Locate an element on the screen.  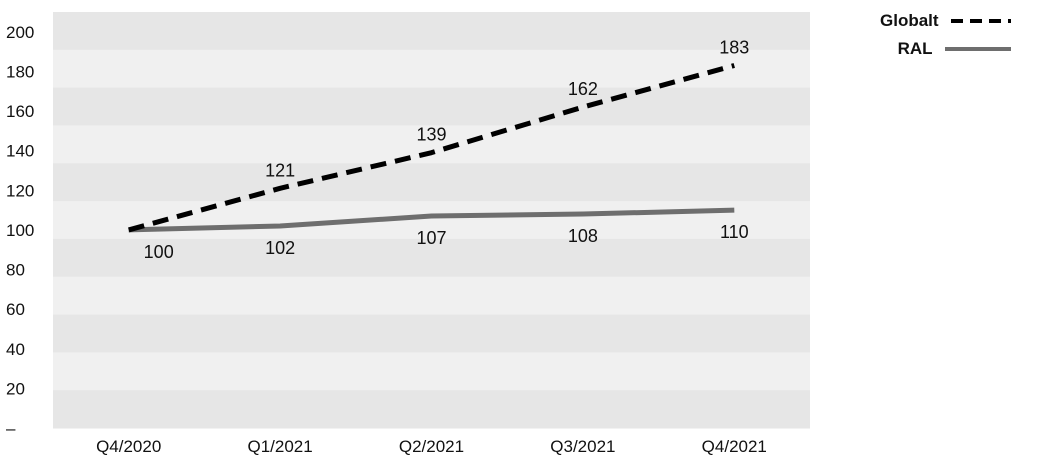
y-axis: – 20 40 60 80 100 120 140 160 180 200 is located at coordinates (20, 230).